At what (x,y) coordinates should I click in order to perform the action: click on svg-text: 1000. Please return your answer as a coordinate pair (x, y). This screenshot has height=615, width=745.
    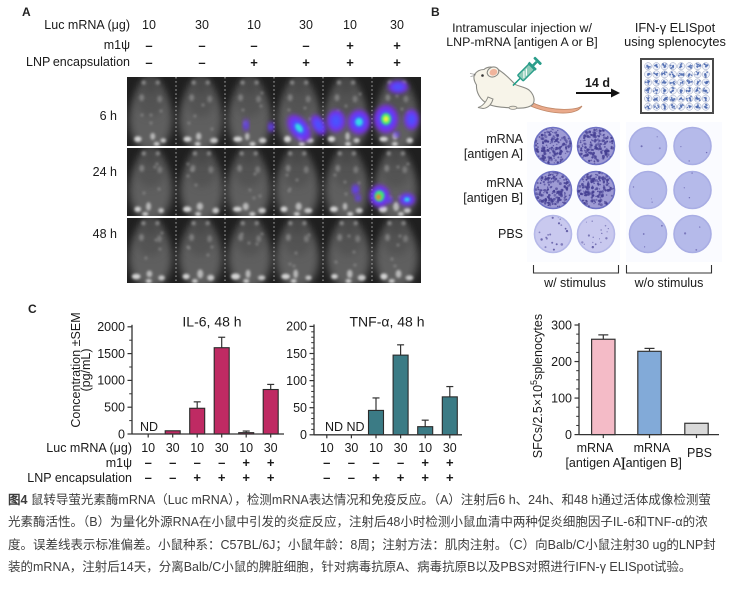
    Looking at the image, I should click on (111, 381).